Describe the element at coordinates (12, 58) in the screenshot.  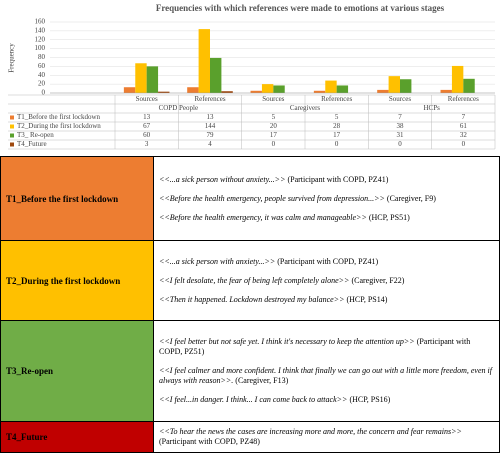
I see `y-label: Frequency` at that location.